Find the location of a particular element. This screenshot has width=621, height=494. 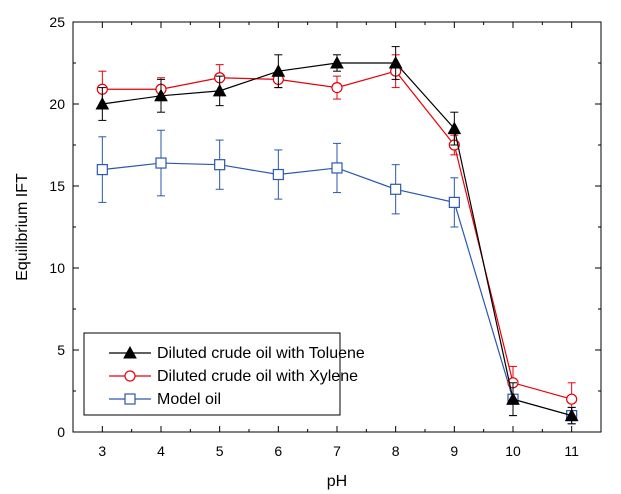

diluted-crude-oil-with-toluene-legend-label: Diluted crude oil with Toluene is located at coordinates (261, 353).